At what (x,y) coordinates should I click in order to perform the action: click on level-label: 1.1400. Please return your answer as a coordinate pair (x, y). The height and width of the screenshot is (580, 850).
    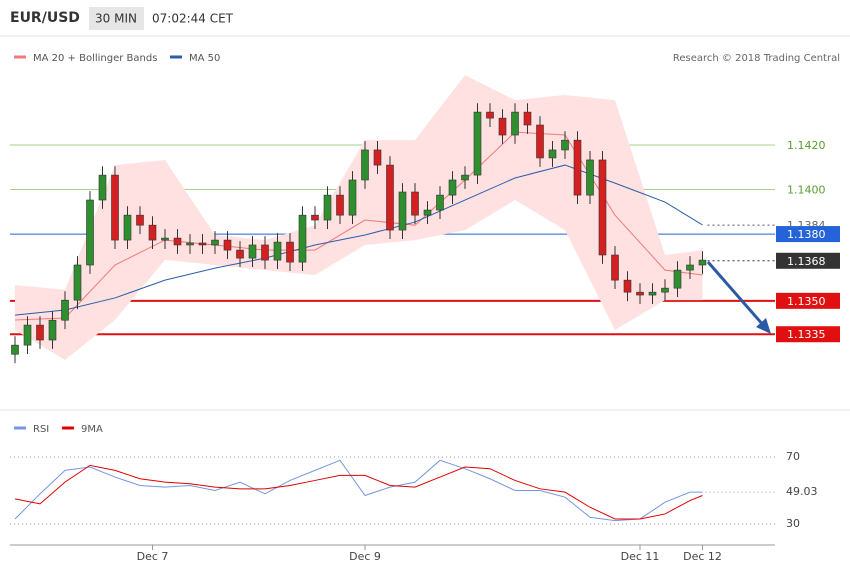
    Looking at the image, I should click on (806, 190).